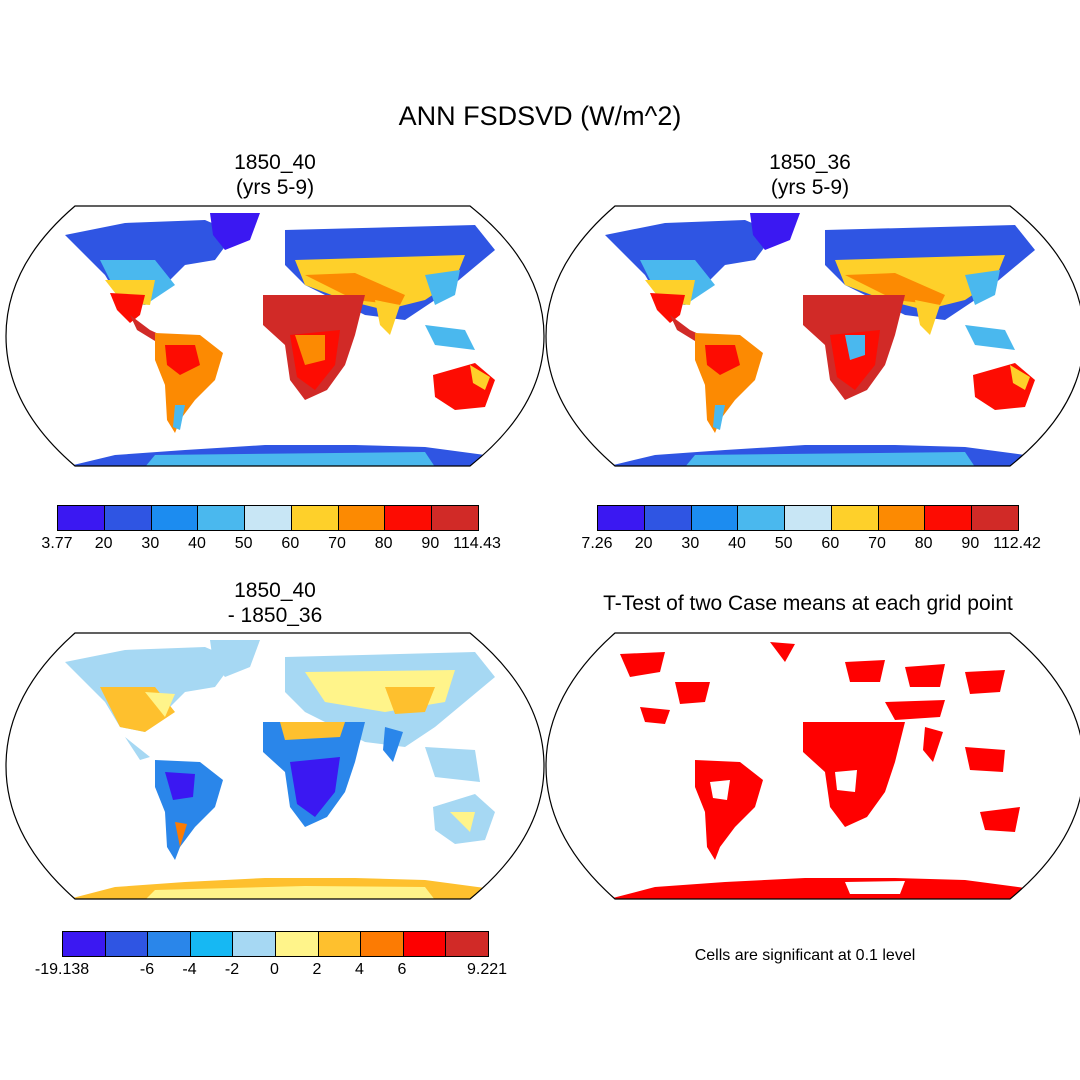 This screenshot has width=1080, height=1080. Describe the element at coordinates (359, 969) in the screenshot. I see `colorbar-tick-label: 4` at that location.